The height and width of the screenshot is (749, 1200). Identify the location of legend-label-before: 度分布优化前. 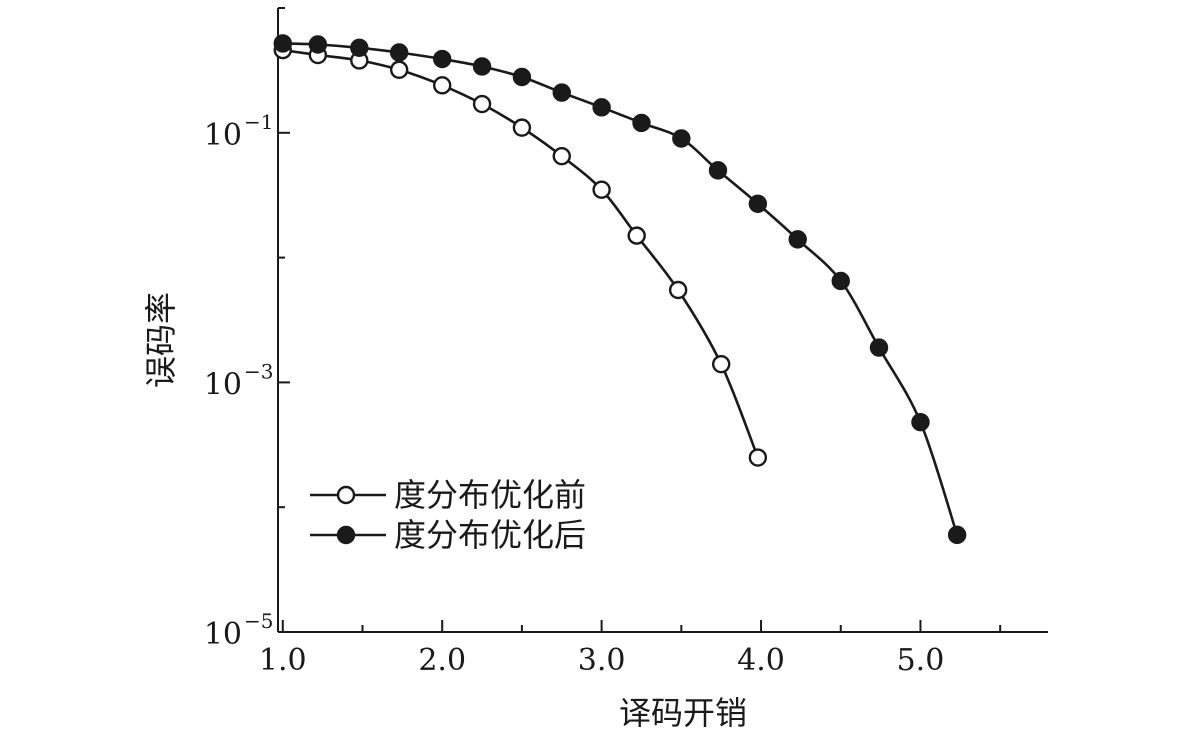
(490, 495).